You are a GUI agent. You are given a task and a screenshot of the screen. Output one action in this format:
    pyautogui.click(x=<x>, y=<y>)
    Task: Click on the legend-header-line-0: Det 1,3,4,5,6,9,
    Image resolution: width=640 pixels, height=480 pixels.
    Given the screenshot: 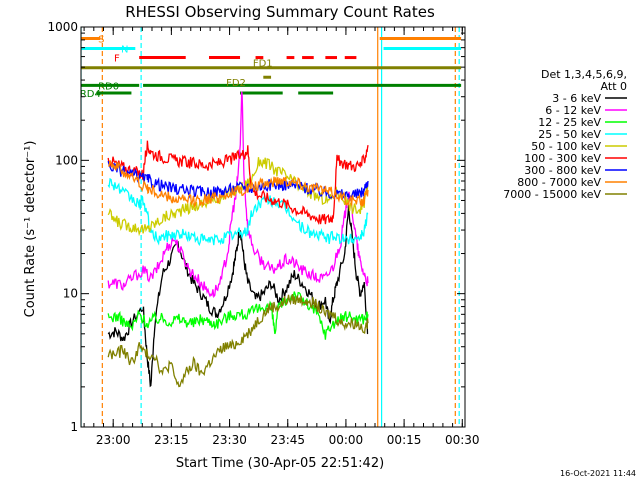 What is the action you would take?
    pyautogui.click(x=584, y=74)
    